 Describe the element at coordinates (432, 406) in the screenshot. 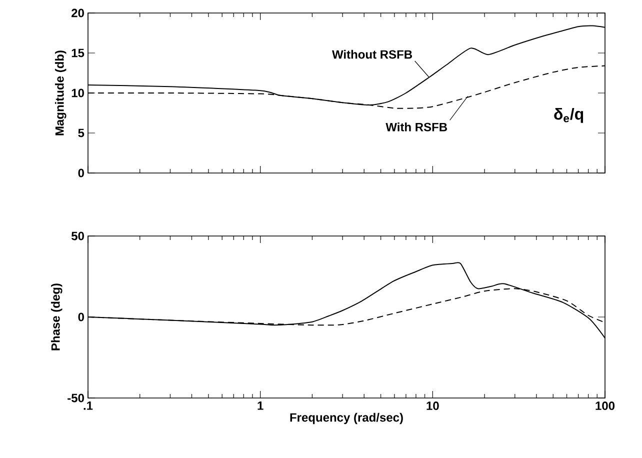

I see `x-tick-label: 10` at that location.